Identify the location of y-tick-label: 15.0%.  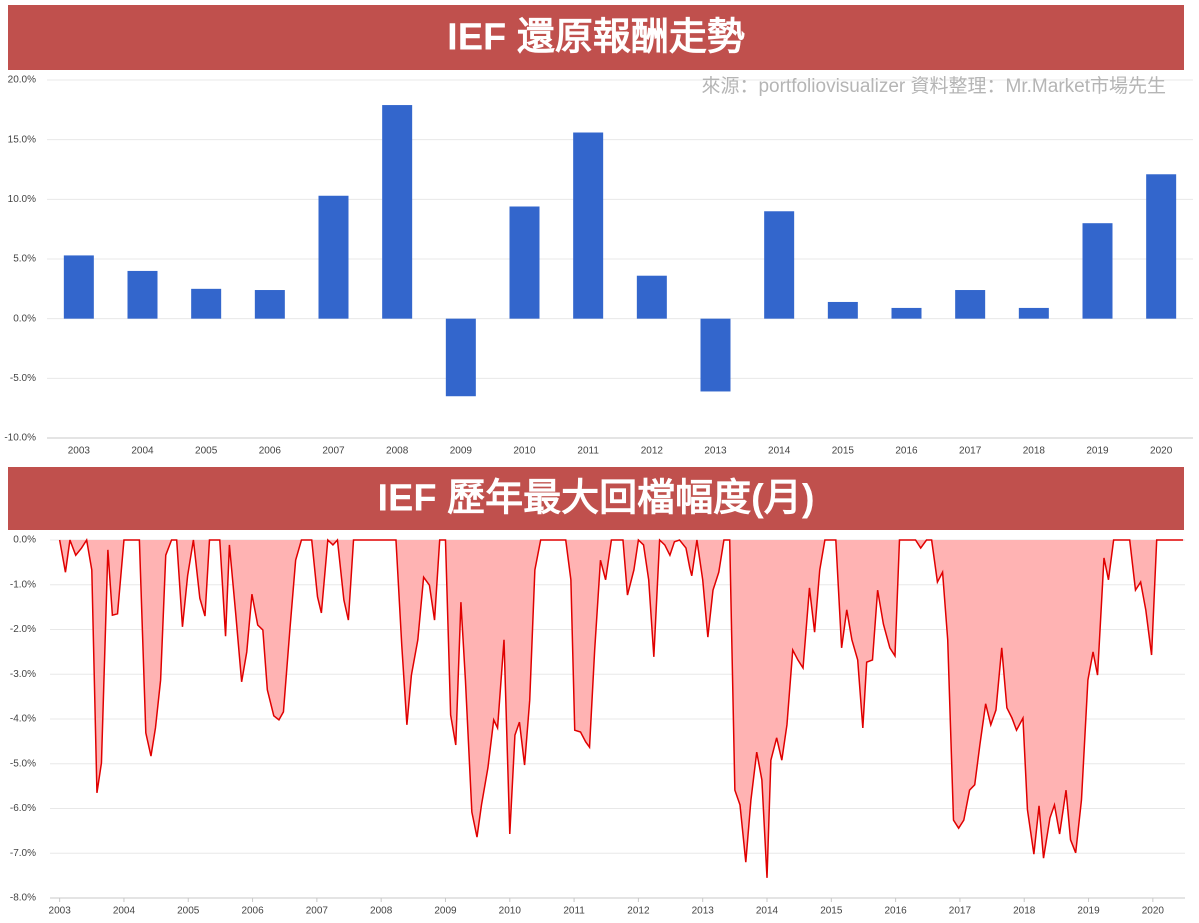
(22, 139).